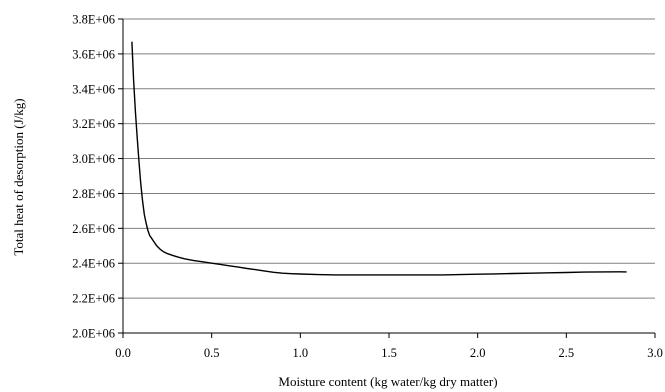 This screenshot has width=665, height=392. I want to click on y-tick-label-8: 3.6E+06, so click(93, 54).